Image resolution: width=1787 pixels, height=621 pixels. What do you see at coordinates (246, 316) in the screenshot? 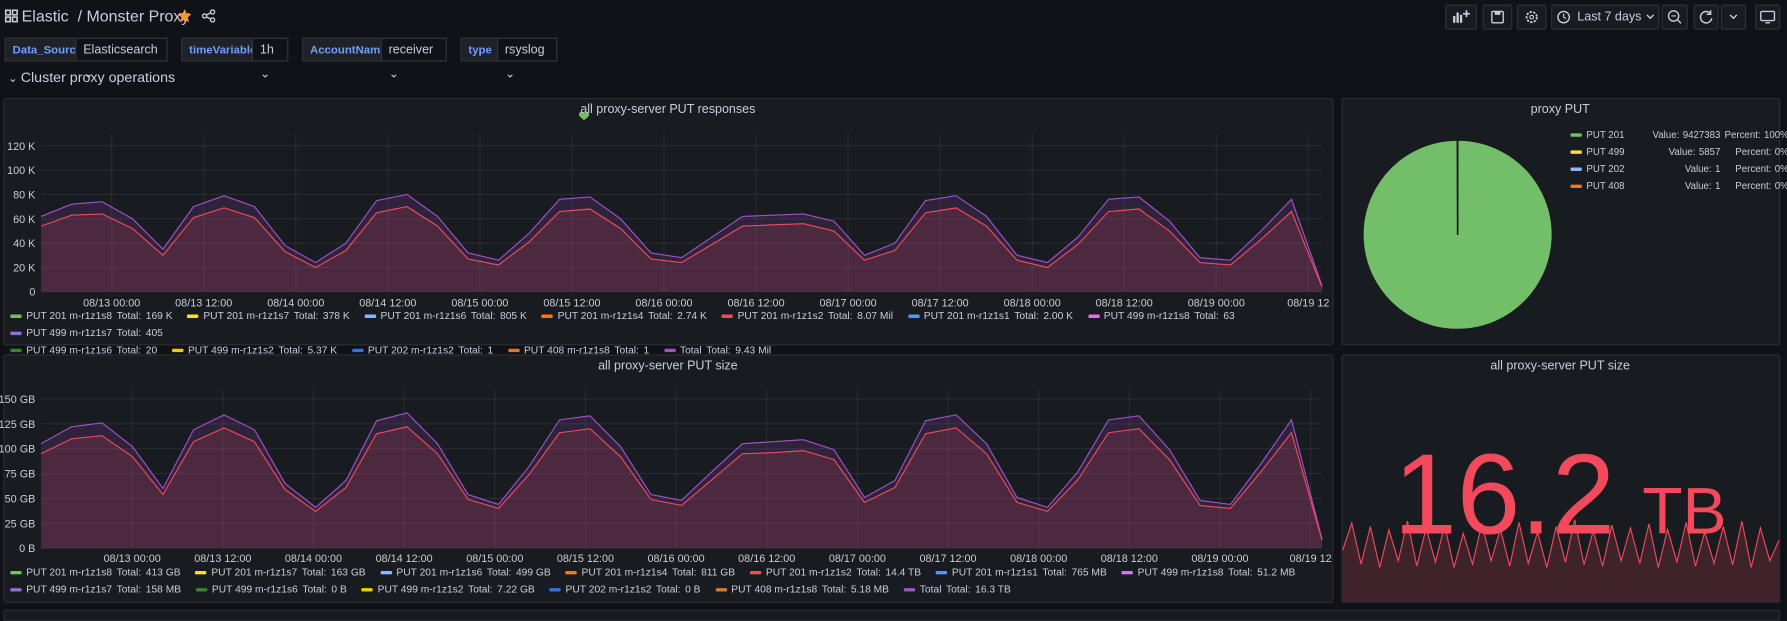
I see `legend-name: PUT 201 m-r1z1s7` at bounding box center [246, 316].